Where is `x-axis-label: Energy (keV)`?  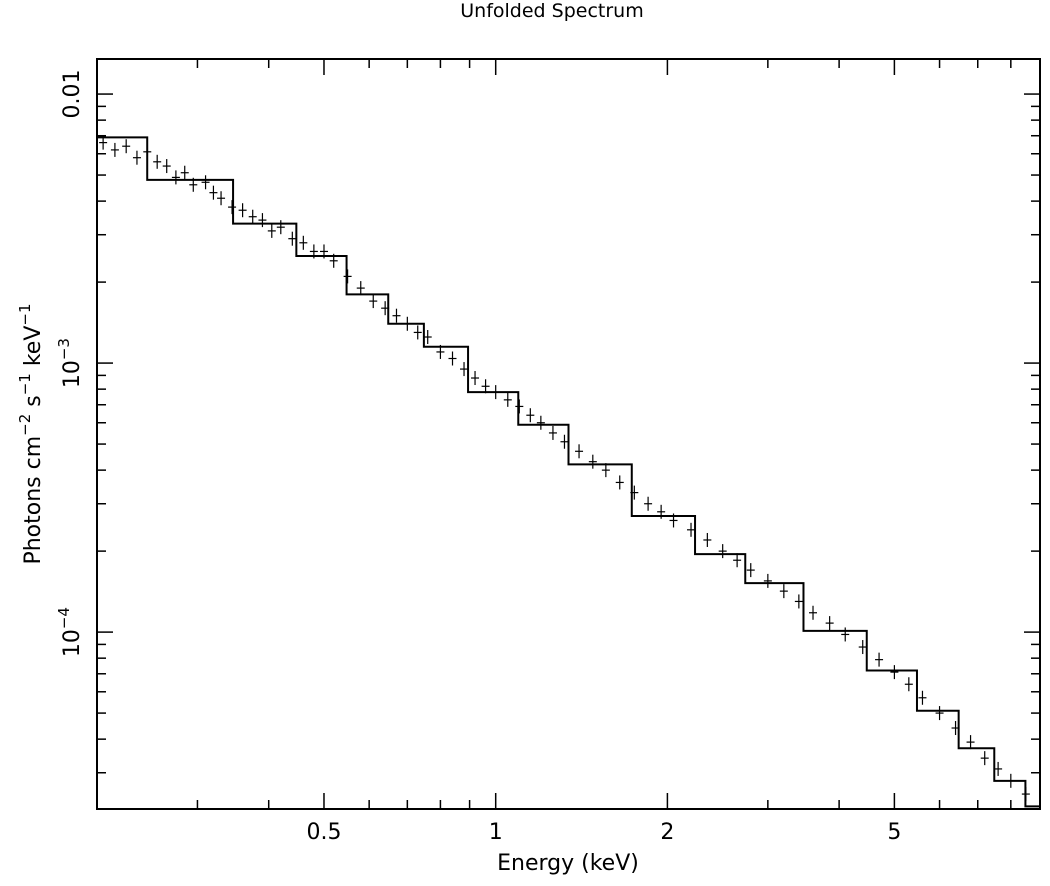
x-axis-label: Energy (keV) is located at coordinates (568, 863).